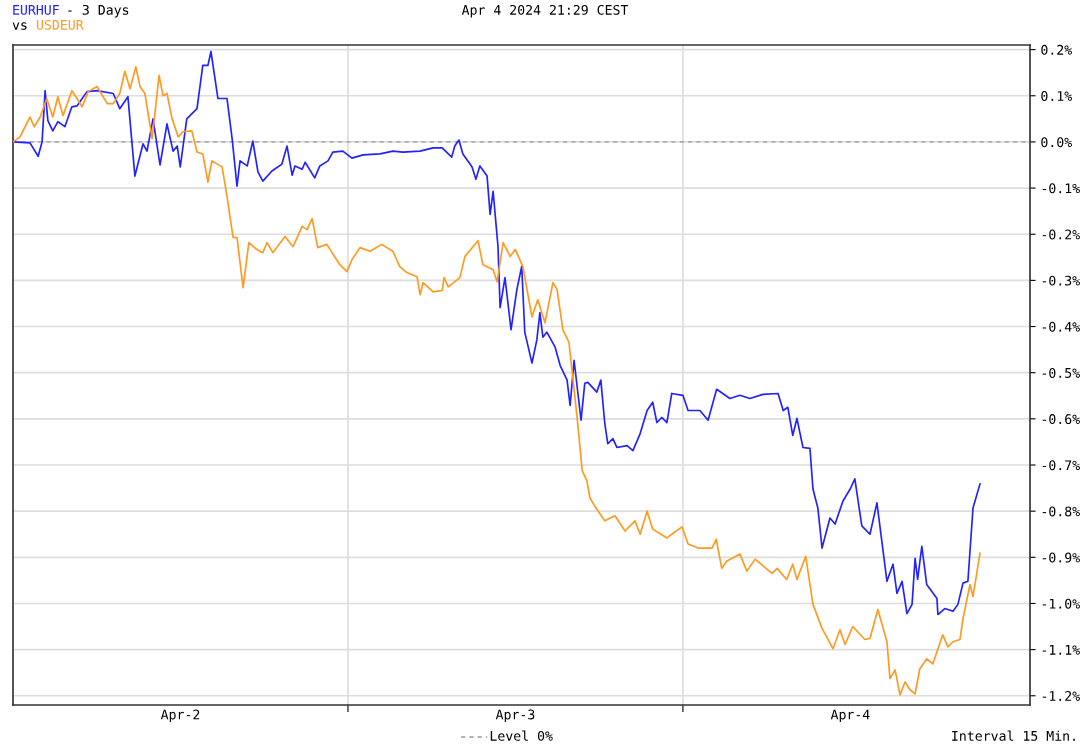 The image size is (1090, 750). Describe the element at coordinates (1061, 465) in the screenshot. I see `y-tick-label: -0.7%` at that location.